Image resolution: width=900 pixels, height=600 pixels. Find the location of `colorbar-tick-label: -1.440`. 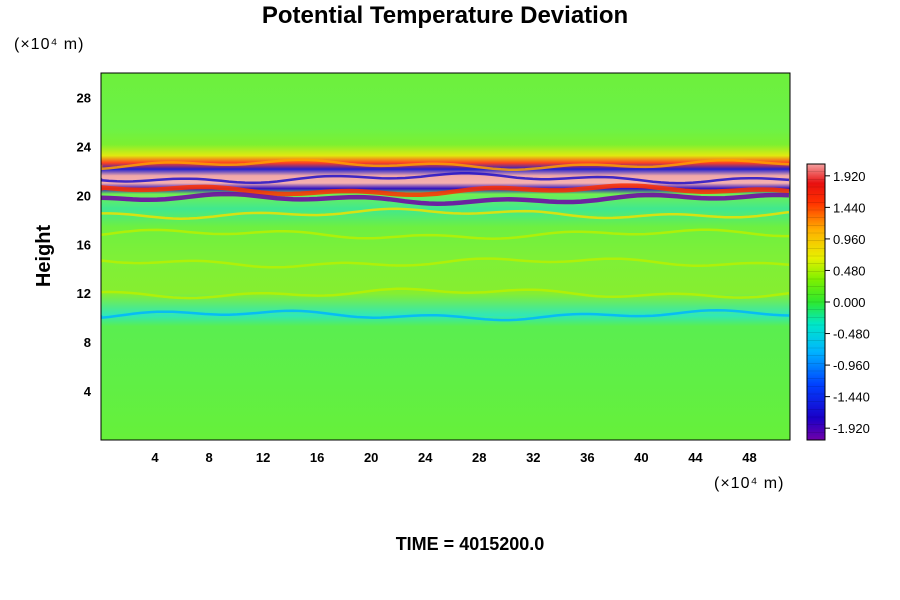

colorbar-tick-label: -1.440 is located at coordinates (851, 397).